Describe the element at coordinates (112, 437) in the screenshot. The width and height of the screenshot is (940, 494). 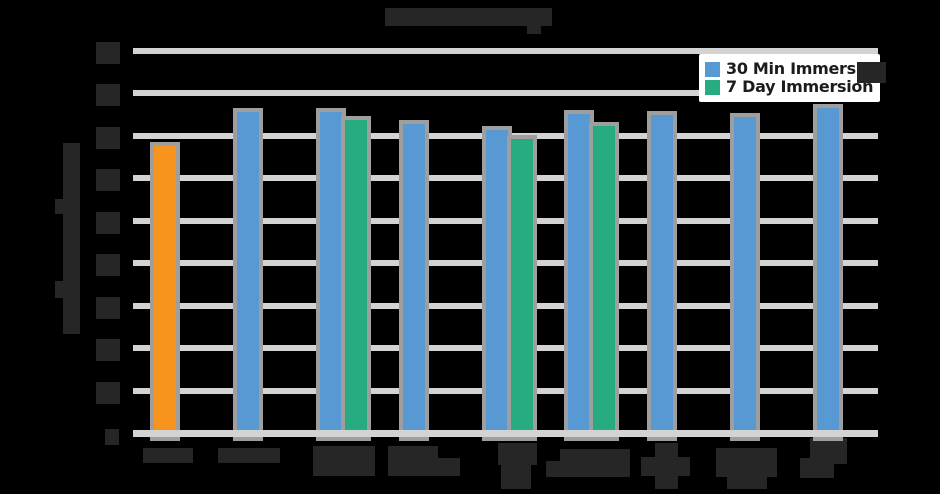
I see `y-tick-zero-redaction` at that location.